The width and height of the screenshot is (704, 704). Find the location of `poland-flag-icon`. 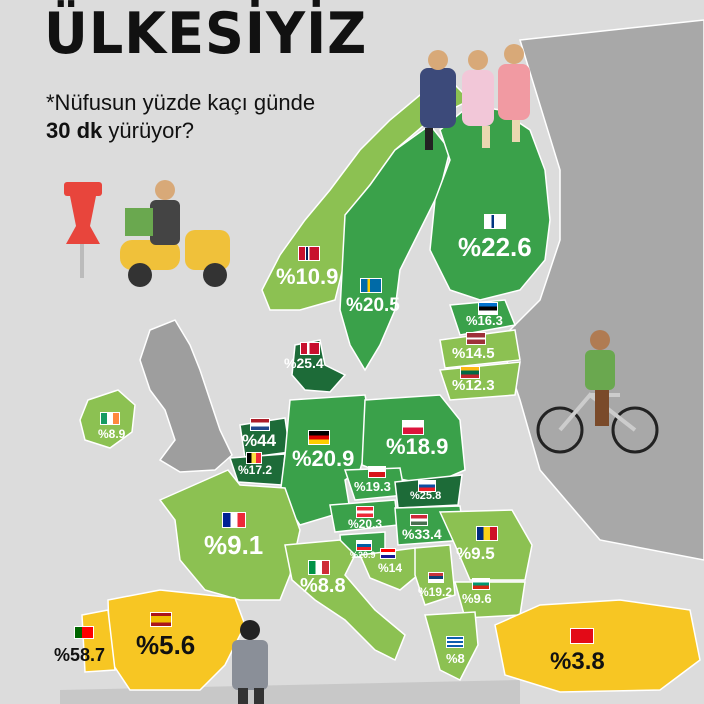

poland-flag-icon is located at coordinates (413, 427).